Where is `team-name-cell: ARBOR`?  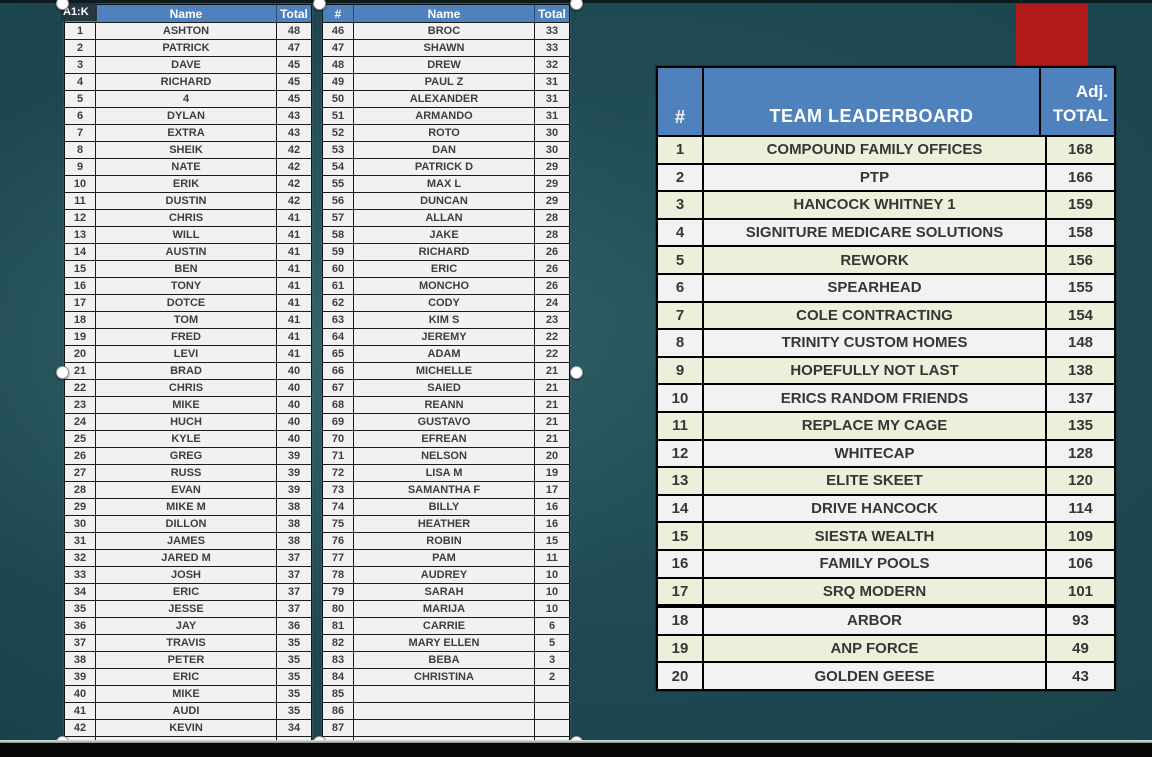
team-name-cell: ARBOR is located at coordinates (874, 621).